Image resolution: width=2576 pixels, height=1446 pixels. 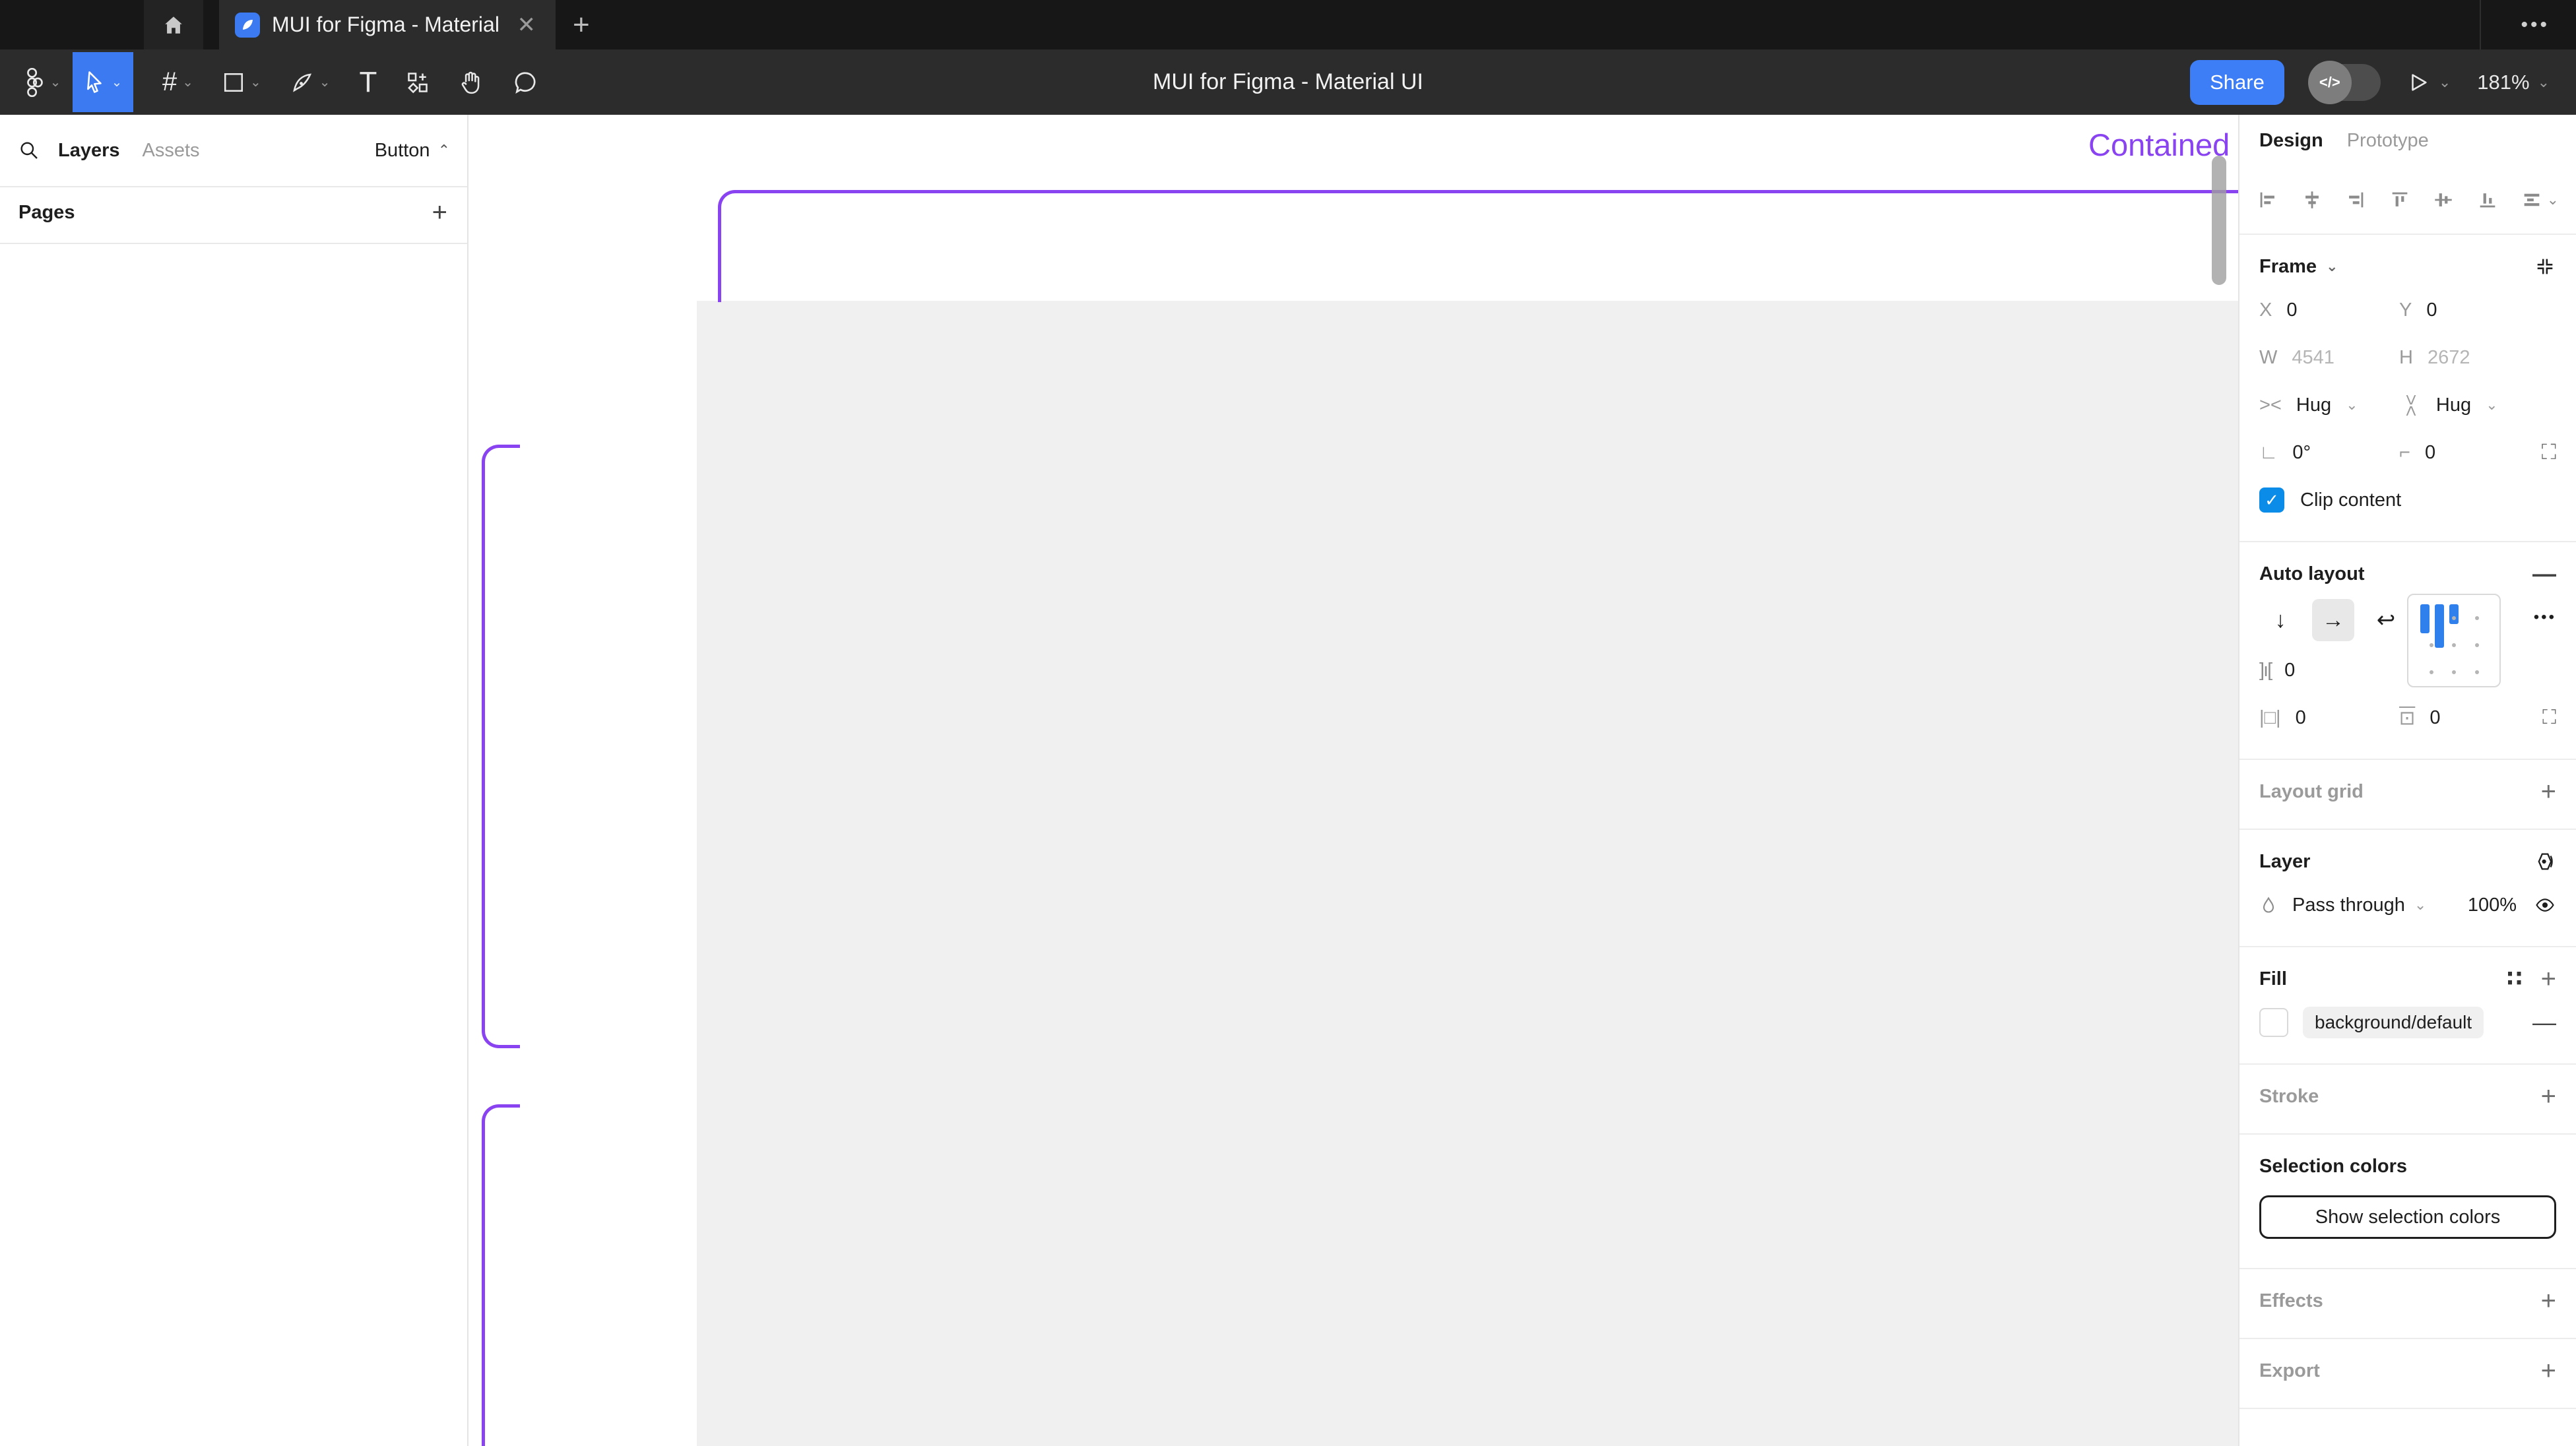 I want to click on shape-tool-button: ⌄, so click(x=241, y=82).